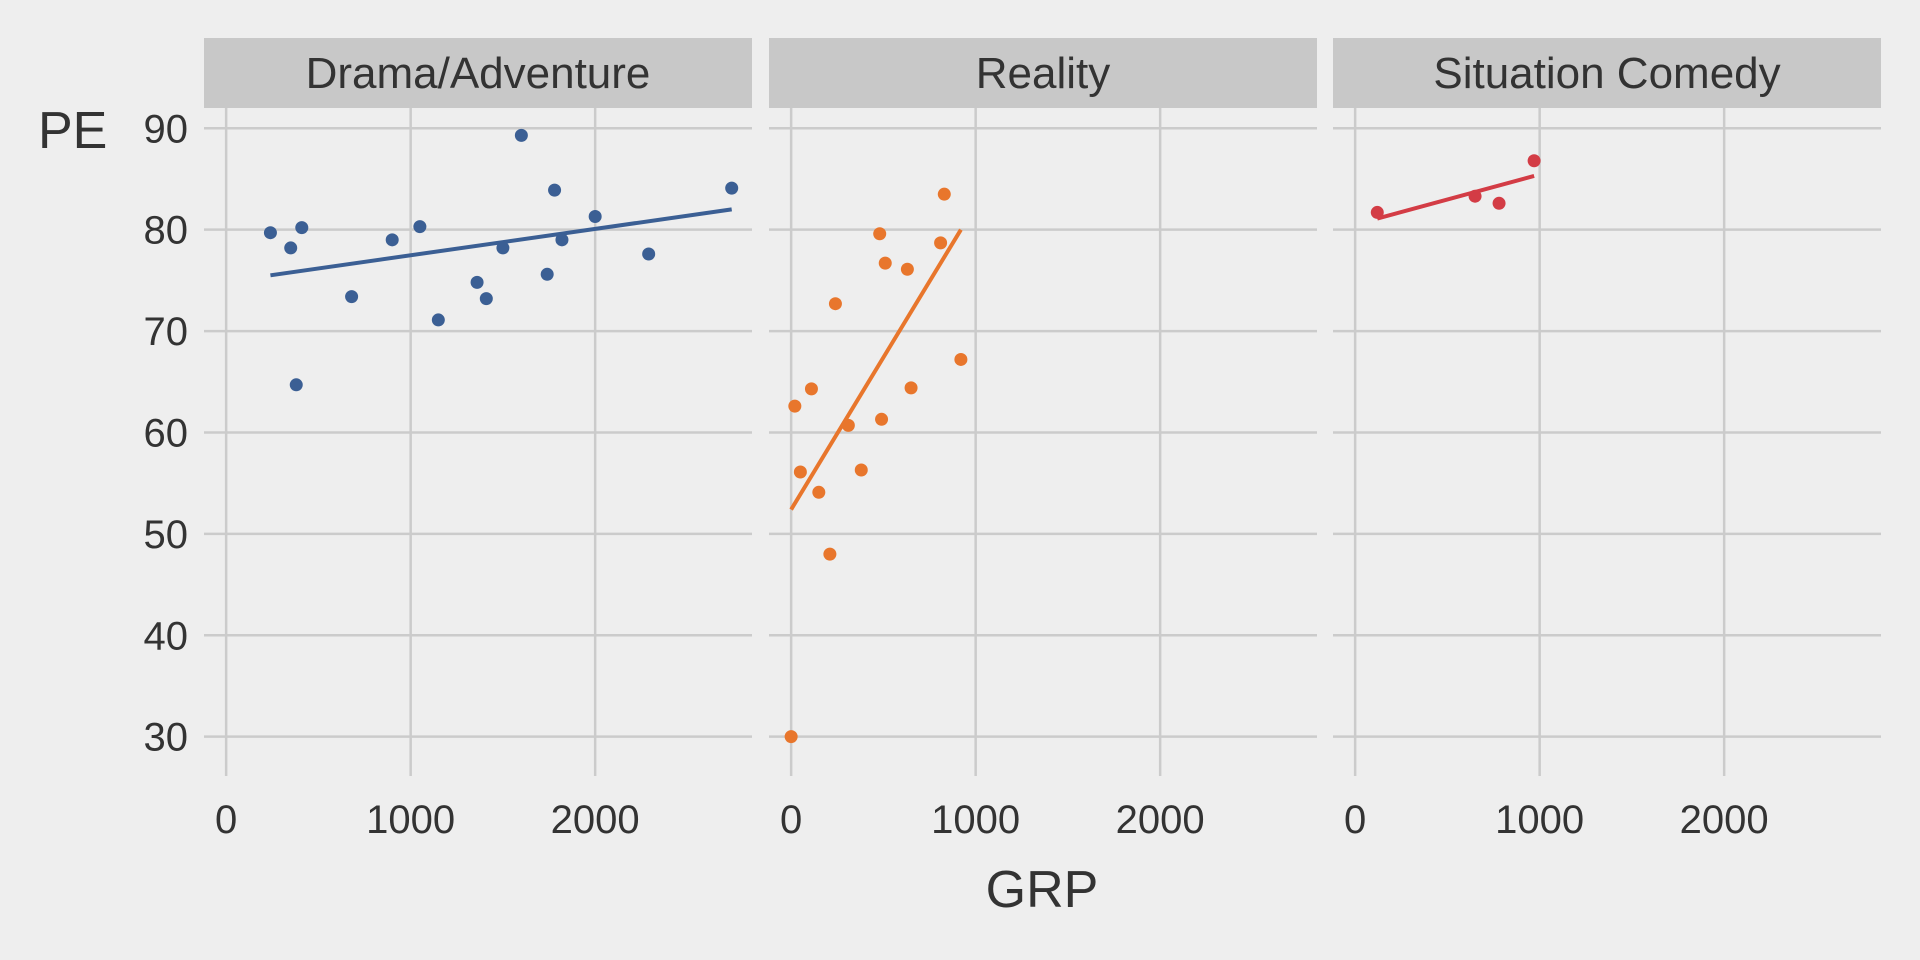  I want to click on facet-label: Reality, so click(1043, 73).